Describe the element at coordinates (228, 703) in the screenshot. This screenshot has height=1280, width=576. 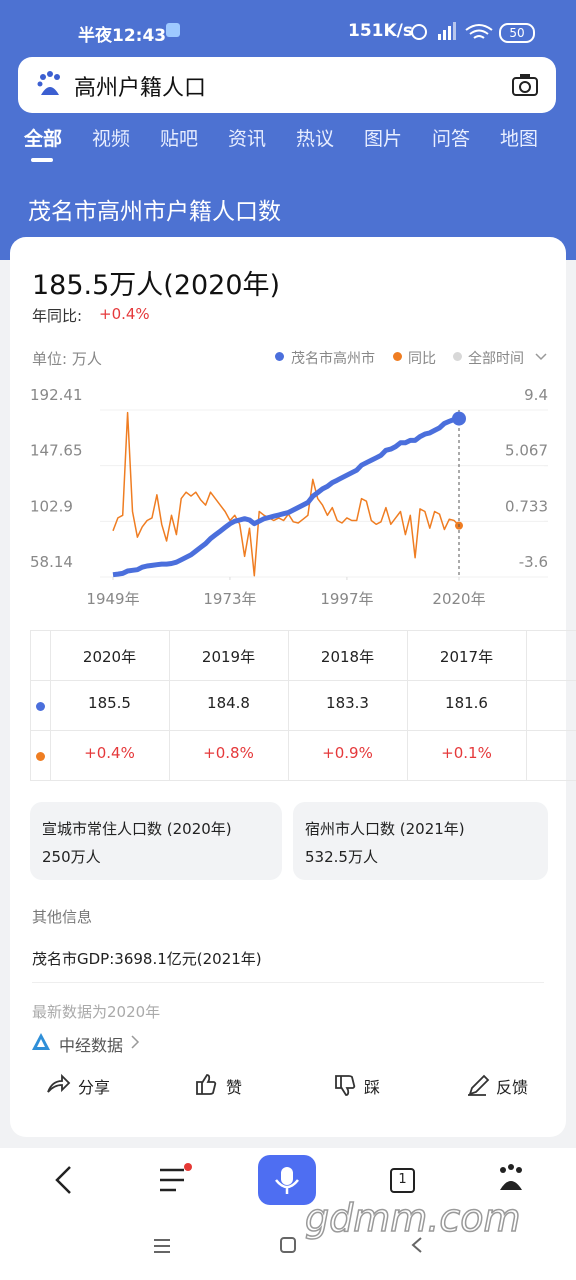
I see `table-cell: 184.8` at that location.